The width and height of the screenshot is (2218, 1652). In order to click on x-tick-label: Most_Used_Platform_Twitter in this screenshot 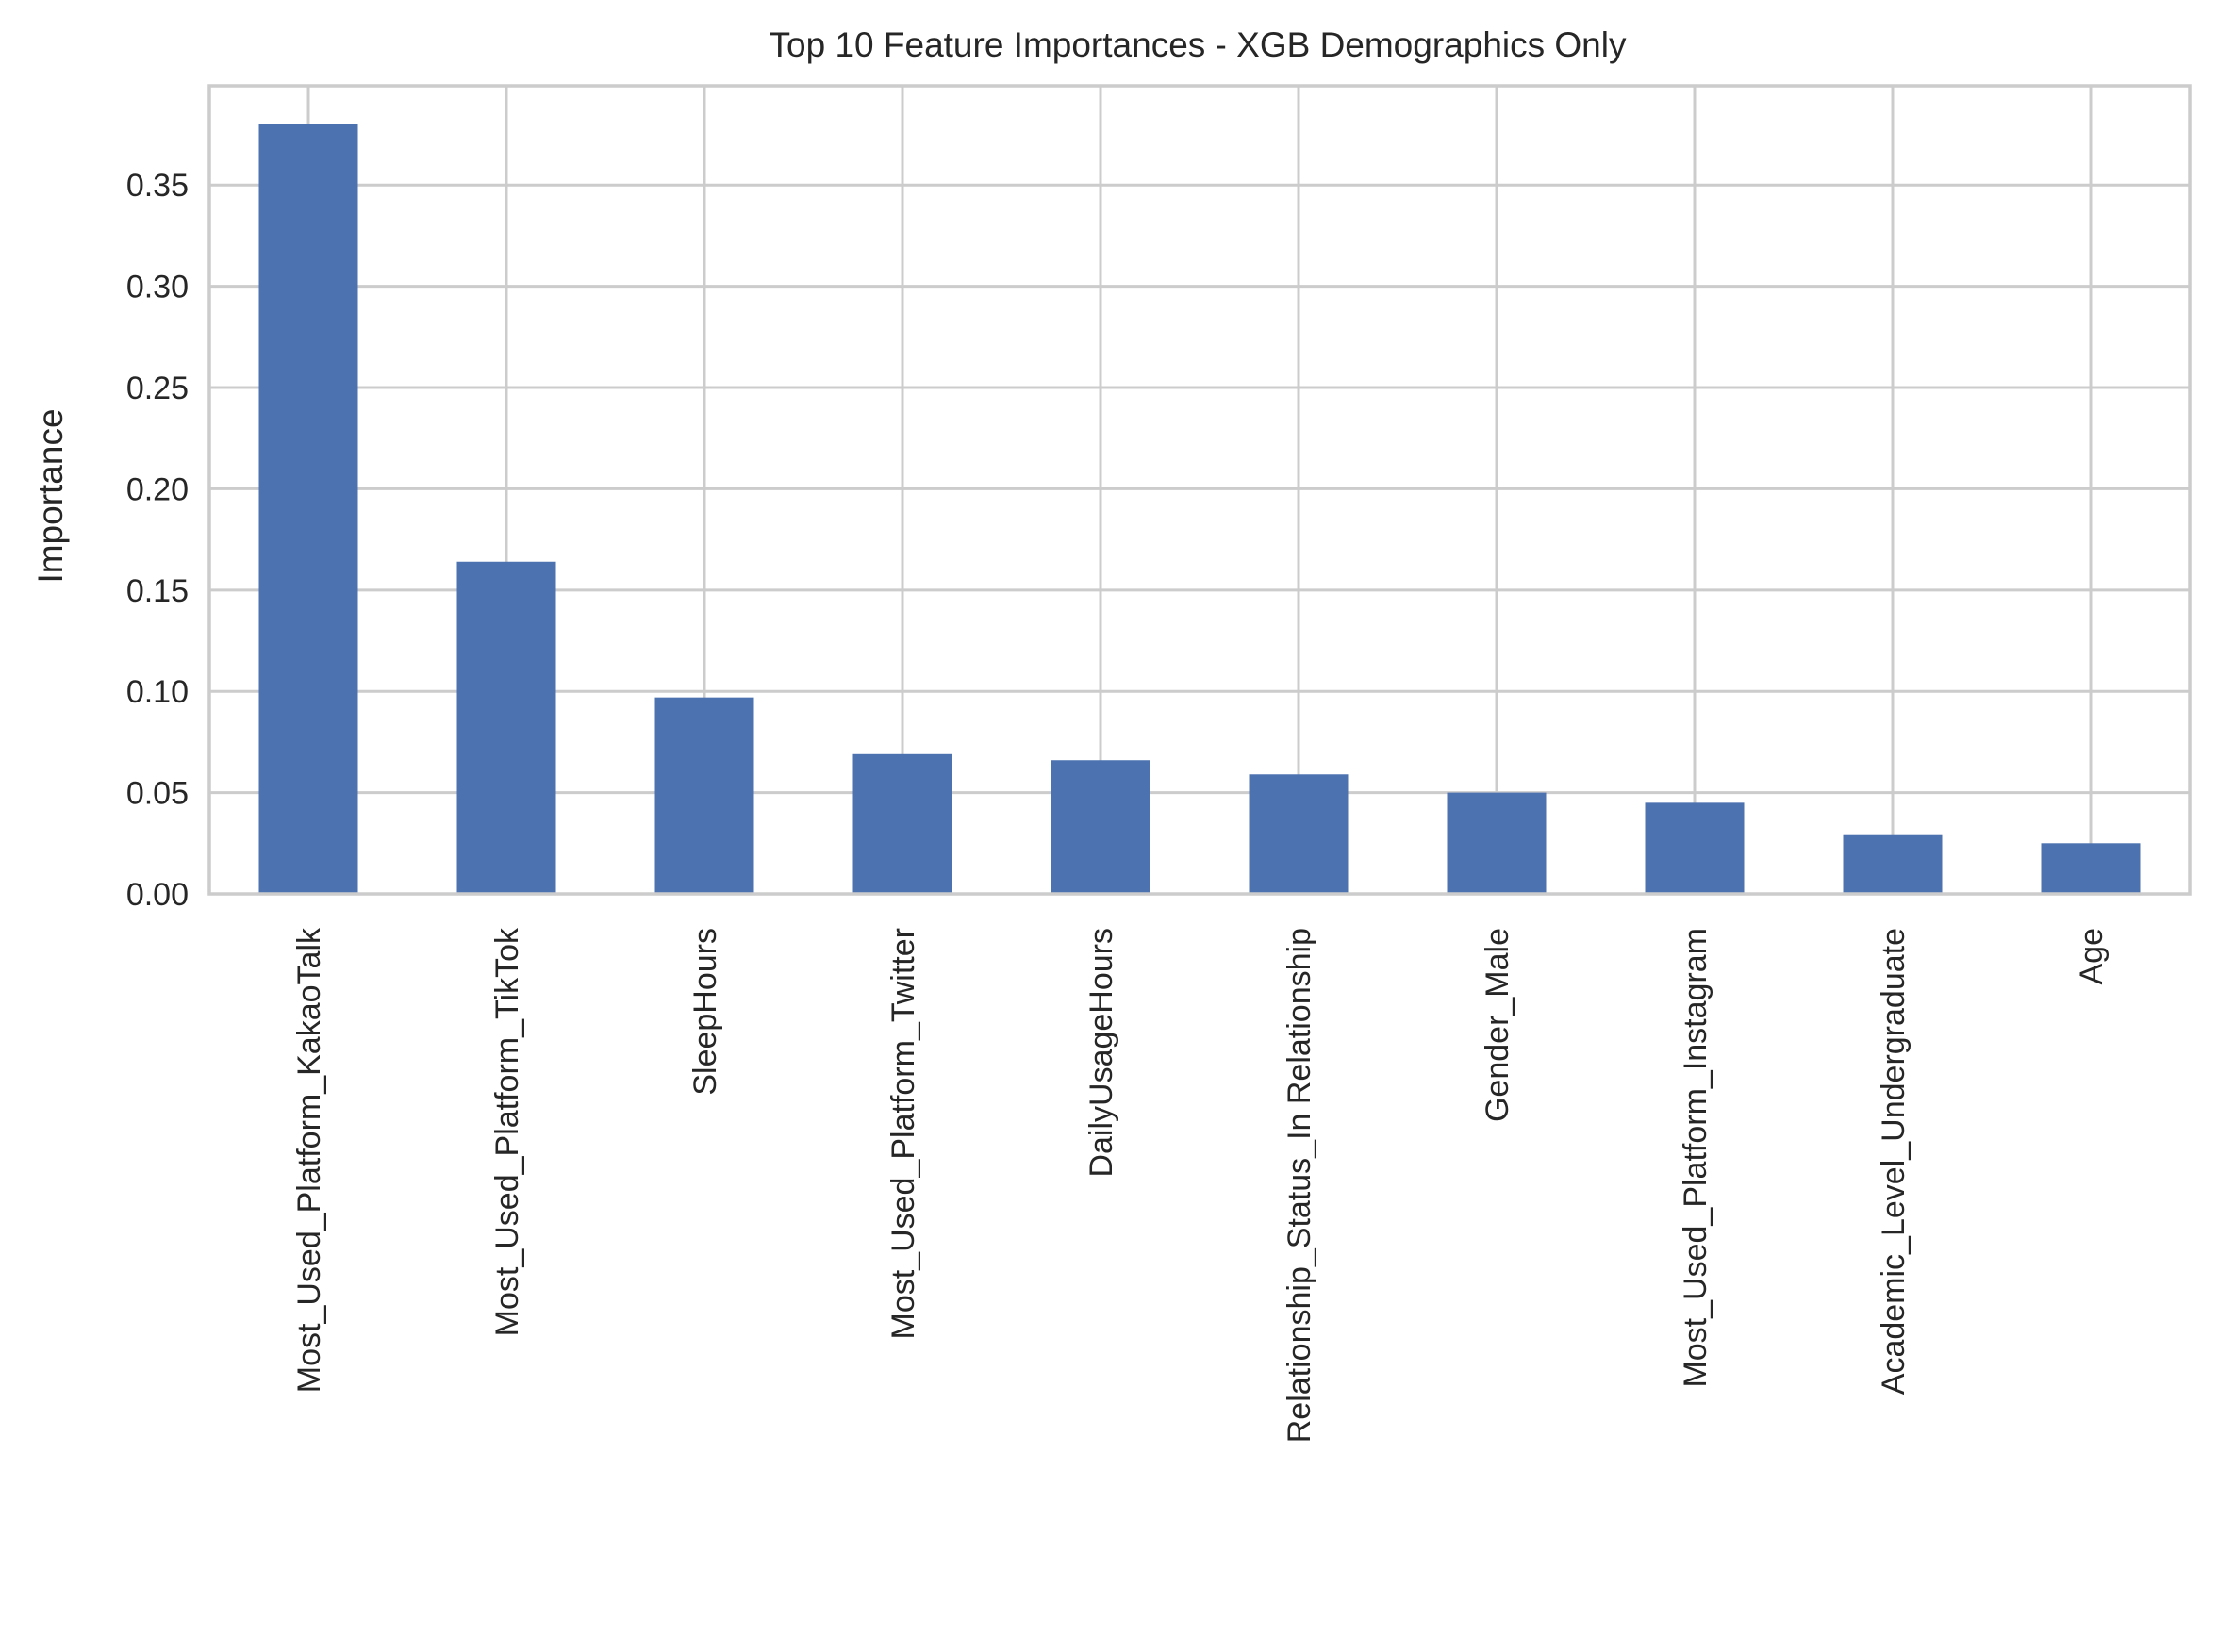, I will do `click(903, 1134)`.